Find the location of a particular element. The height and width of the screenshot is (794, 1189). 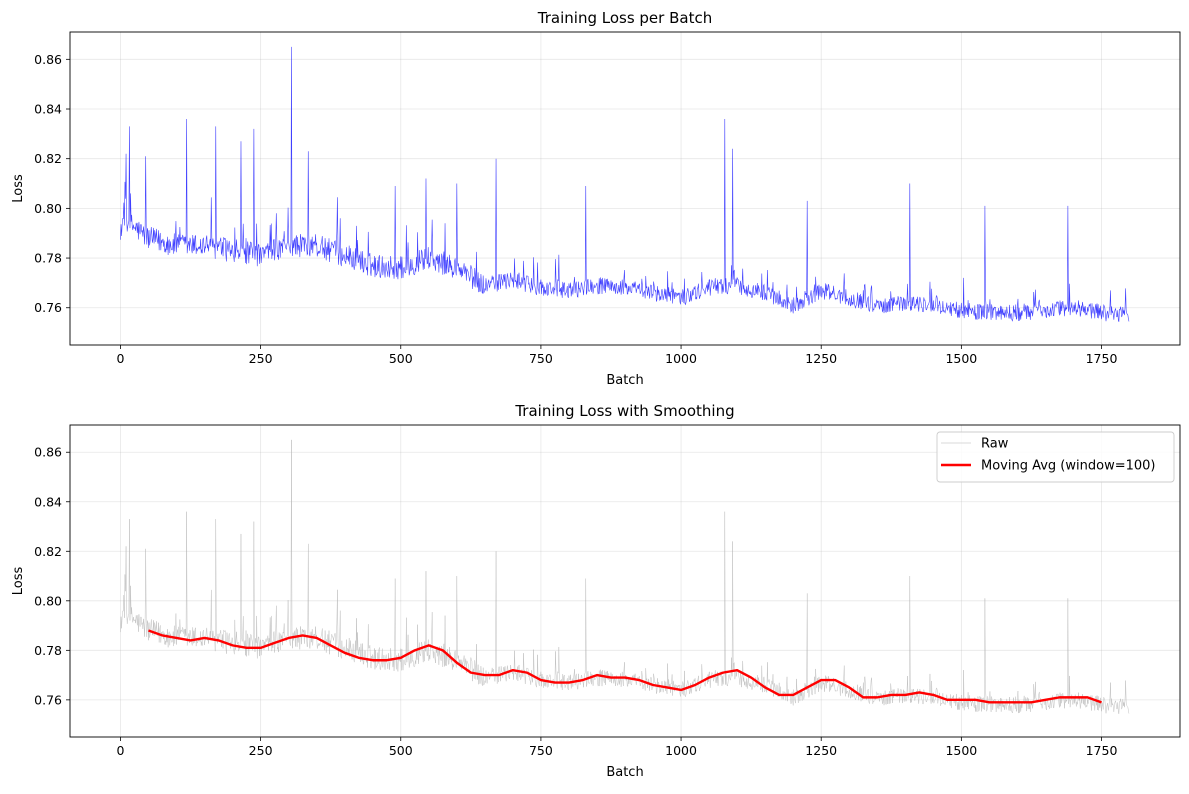

legend: Raw Moving Avg (window=100) is located at coordinates (1055, 457).